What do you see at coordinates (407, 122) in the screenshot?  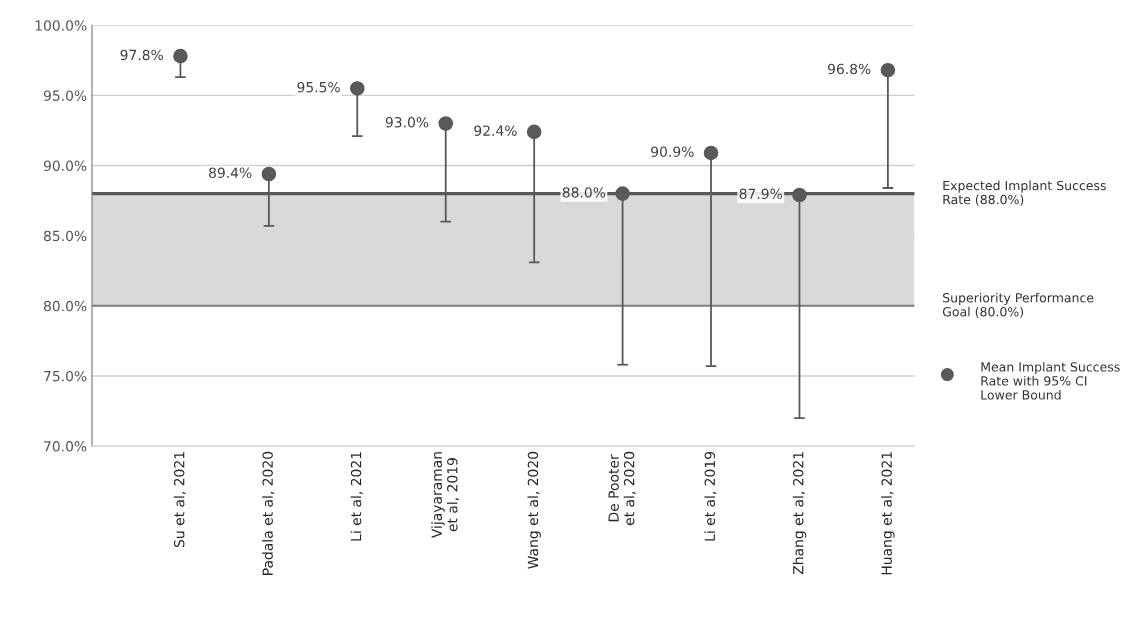 I see `data-label: 93.0%` at bounding box center [407, 122].